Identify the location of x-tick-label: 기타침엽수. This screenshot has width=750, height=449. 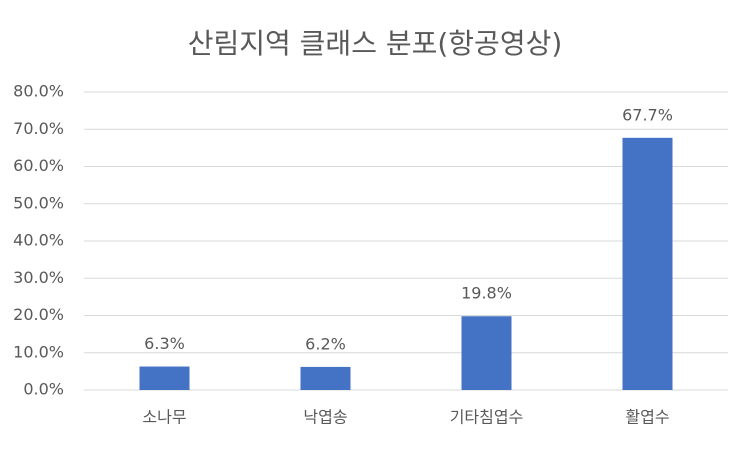
(487, 417).